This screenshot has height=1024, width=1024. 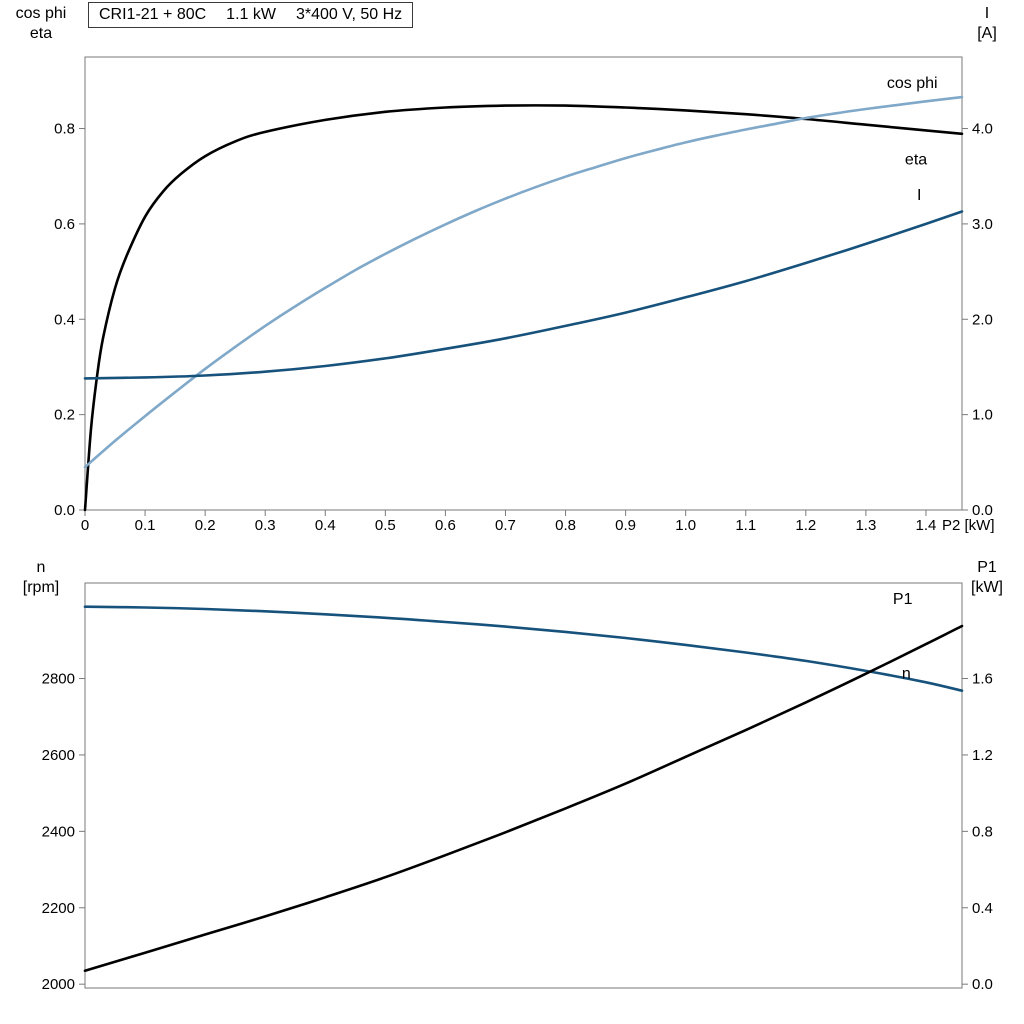 I want to click on curve-label-n: n, so click(x=906, y=674).